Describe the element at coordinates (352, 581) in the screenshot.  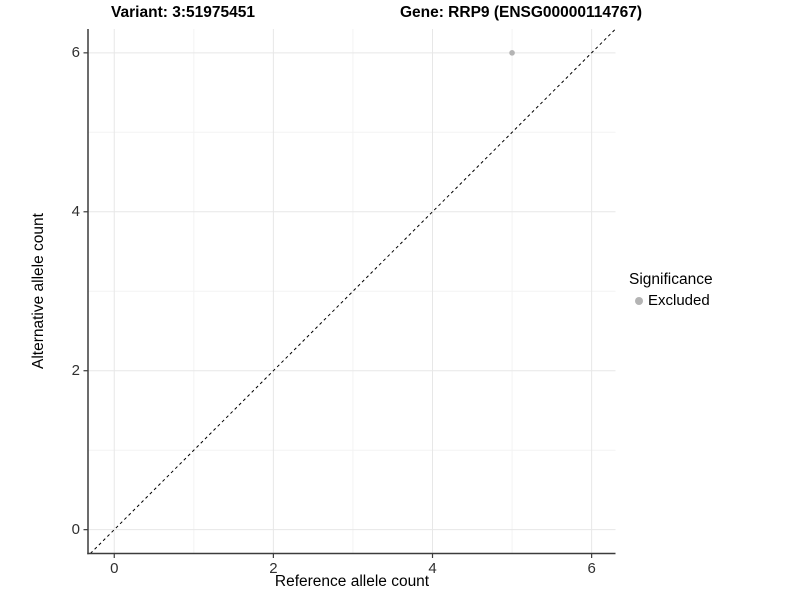
I see `x-axis-title: Reference allele count` at that location.